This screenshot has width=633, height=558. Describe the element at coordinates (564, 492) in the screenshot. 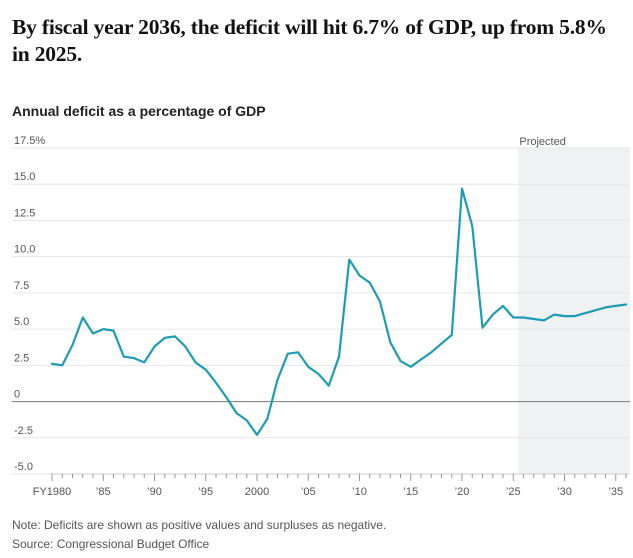

I see `x-tick-label: ’30` at that location.